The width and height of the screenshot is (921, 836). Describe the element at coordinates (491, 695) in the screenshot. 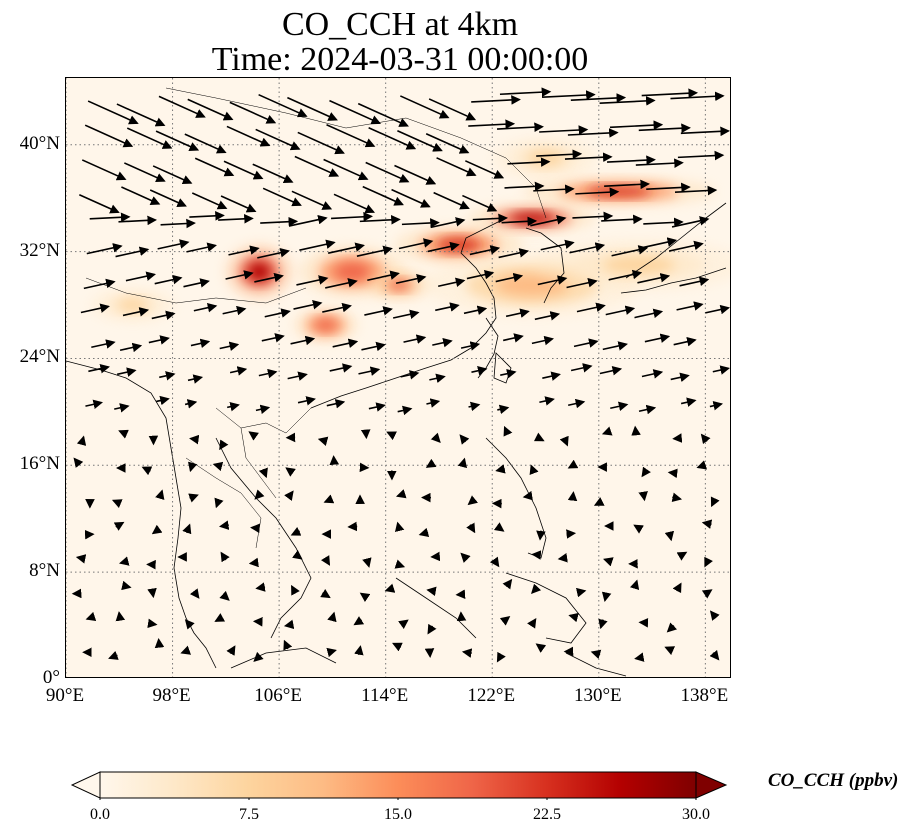

I see `lon-tick-label: 122°E` at that location.